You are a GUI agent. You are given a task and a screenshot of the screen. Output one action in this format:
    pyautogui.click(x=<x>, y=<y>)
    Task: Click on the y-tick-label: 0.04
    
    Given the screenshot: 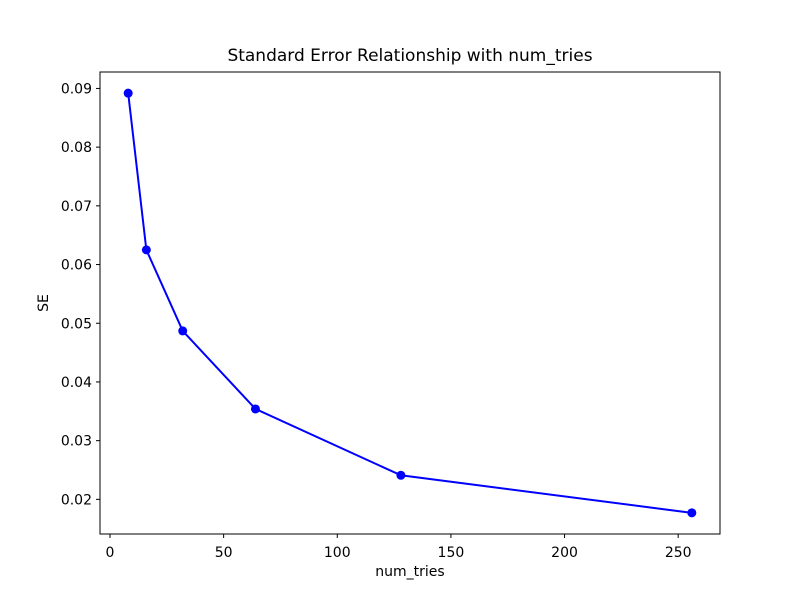 What is the action you would take?
    pyautogui.click(x=76, y=383)
    